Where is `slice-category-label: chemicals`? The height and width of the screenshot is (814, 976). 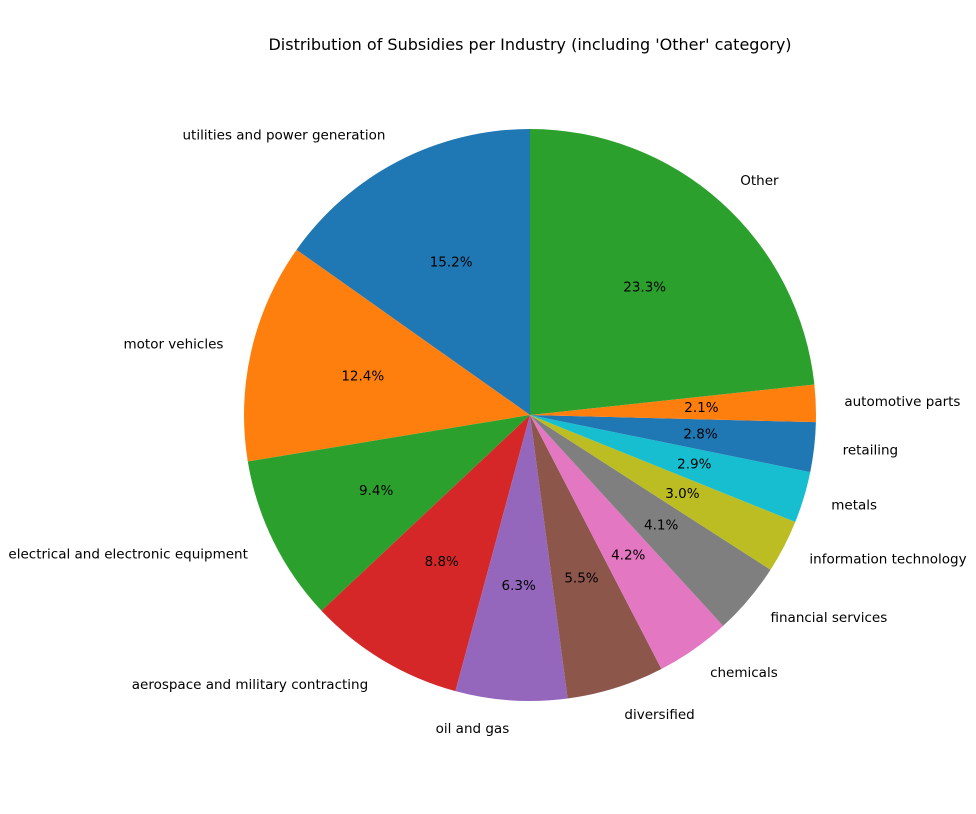
slice-category-label: chemicals is located at coordinates (744, 673).